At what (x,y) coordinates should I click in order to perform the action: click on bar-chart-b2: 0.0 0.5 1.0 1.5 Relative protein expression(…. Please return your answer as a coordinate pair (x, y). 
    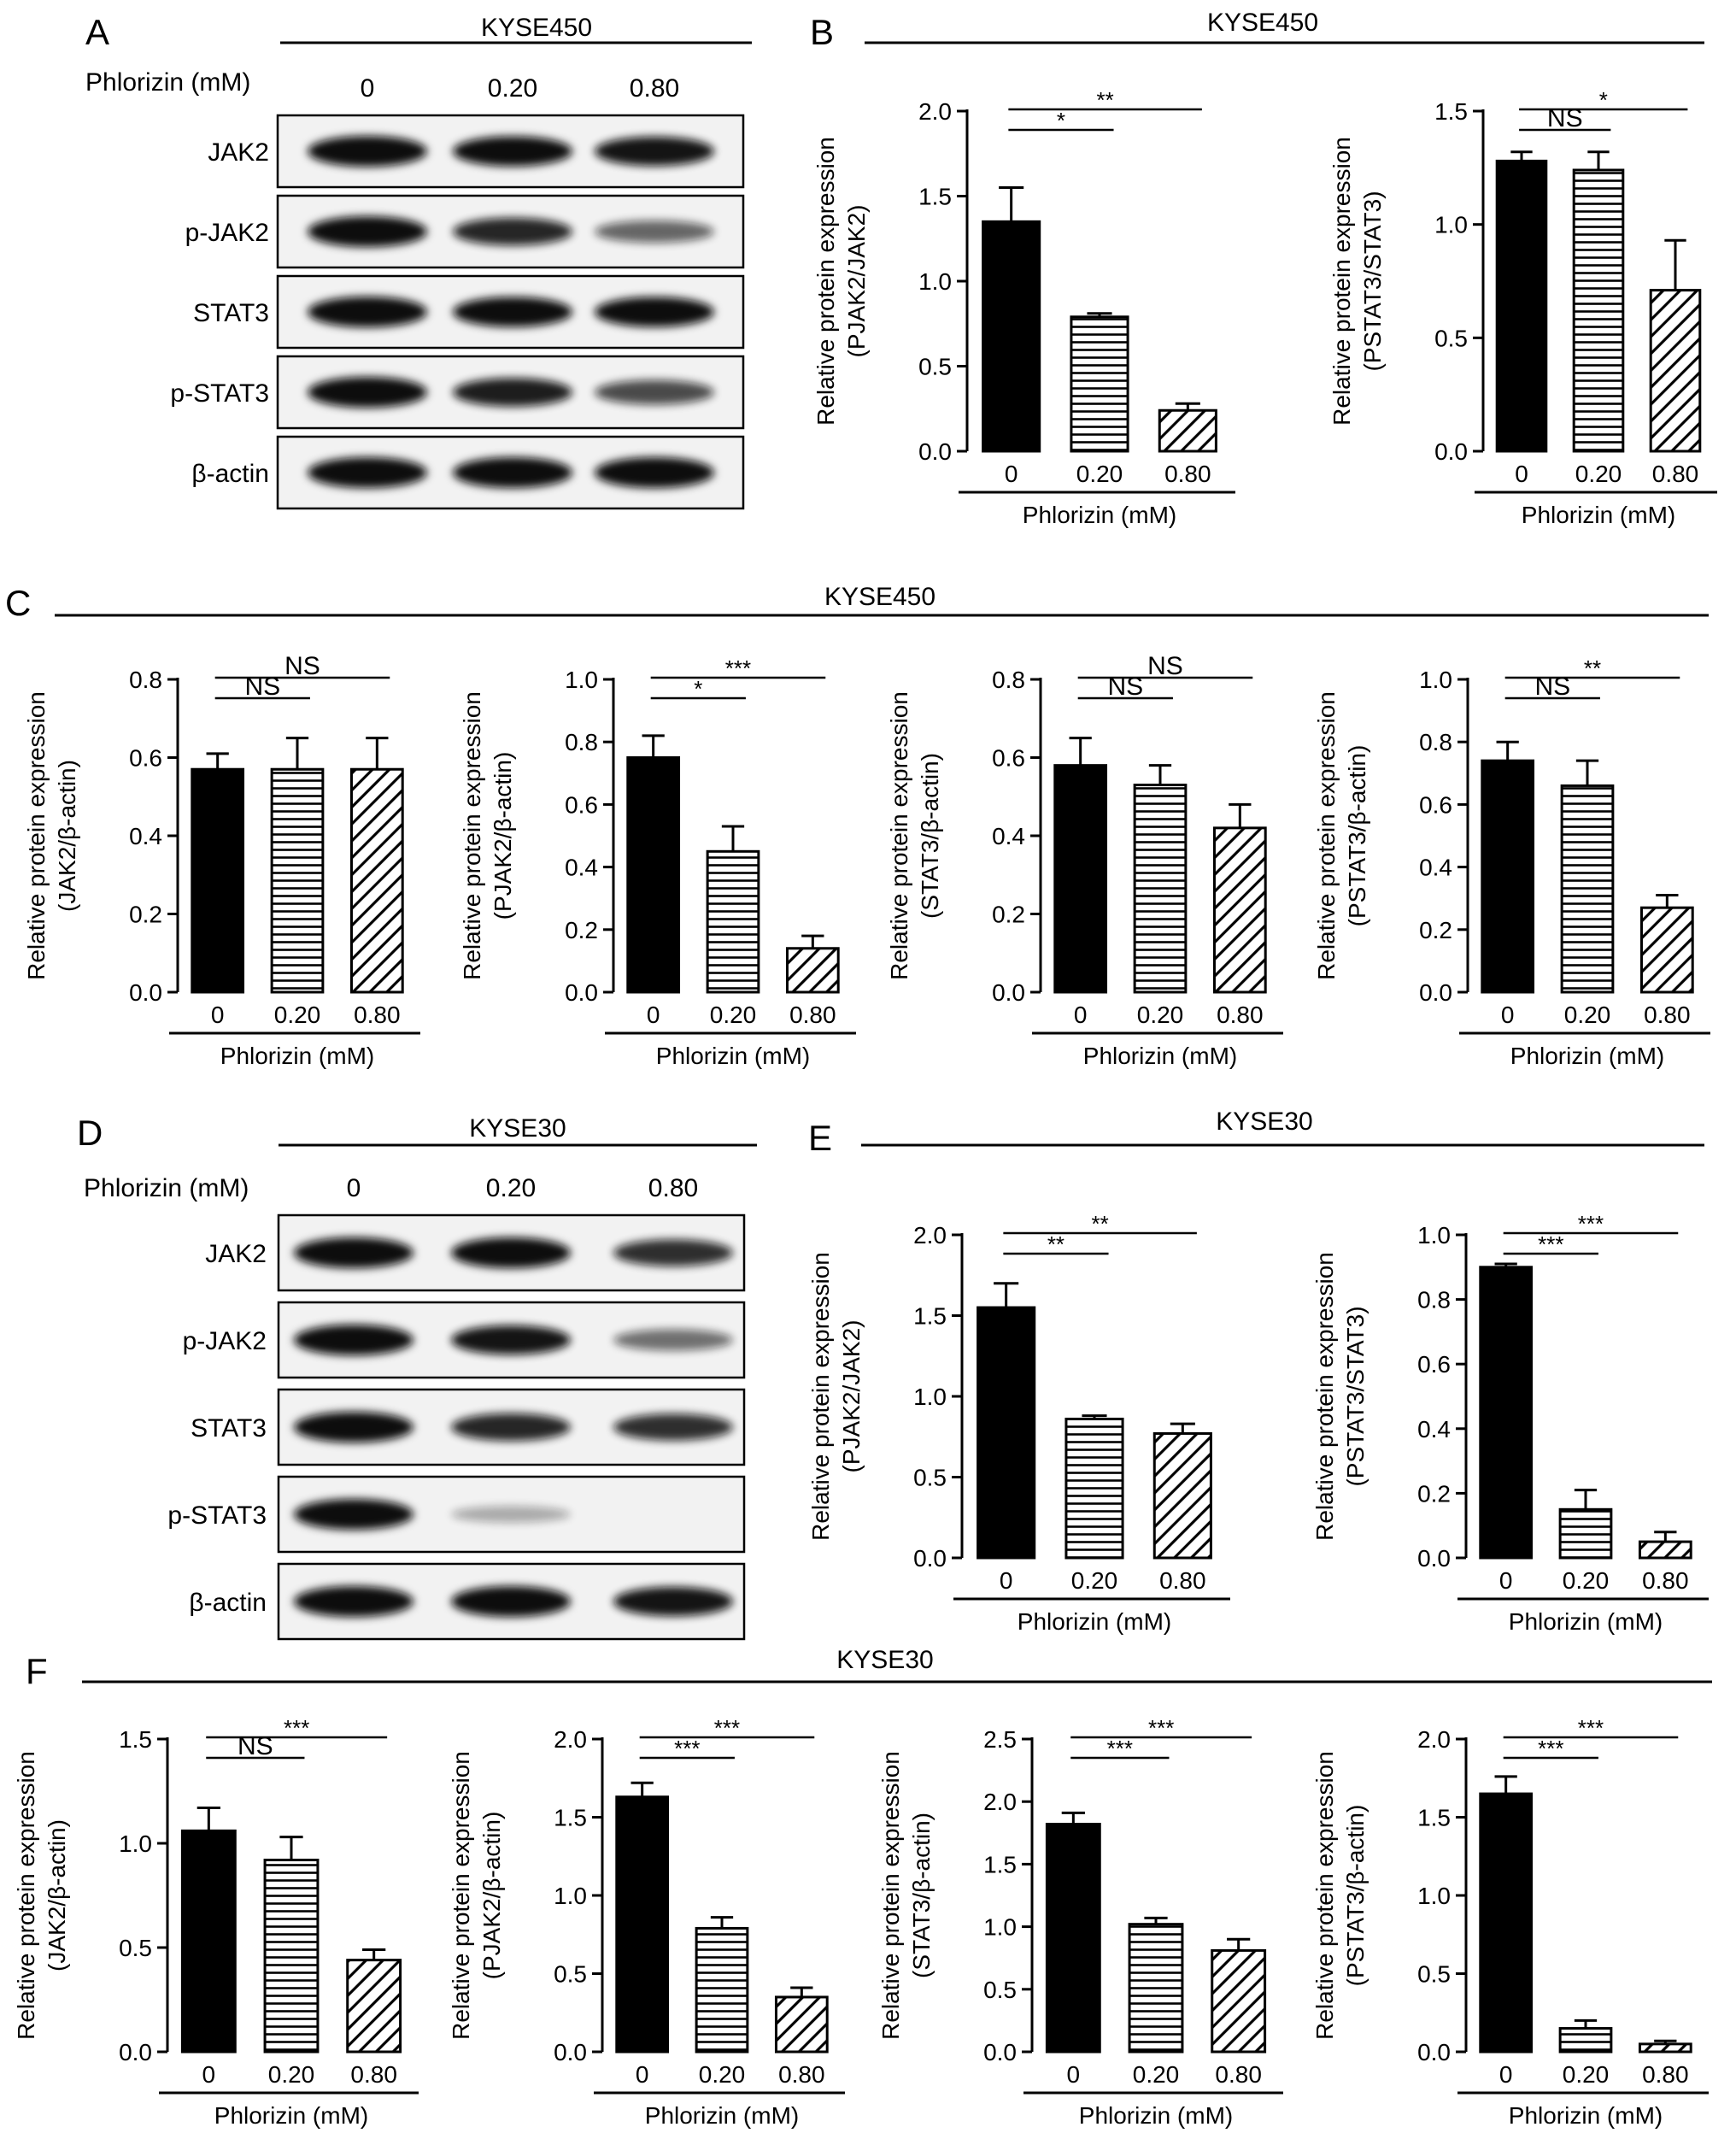
    Looking at the image, I should click on (1523, 307).